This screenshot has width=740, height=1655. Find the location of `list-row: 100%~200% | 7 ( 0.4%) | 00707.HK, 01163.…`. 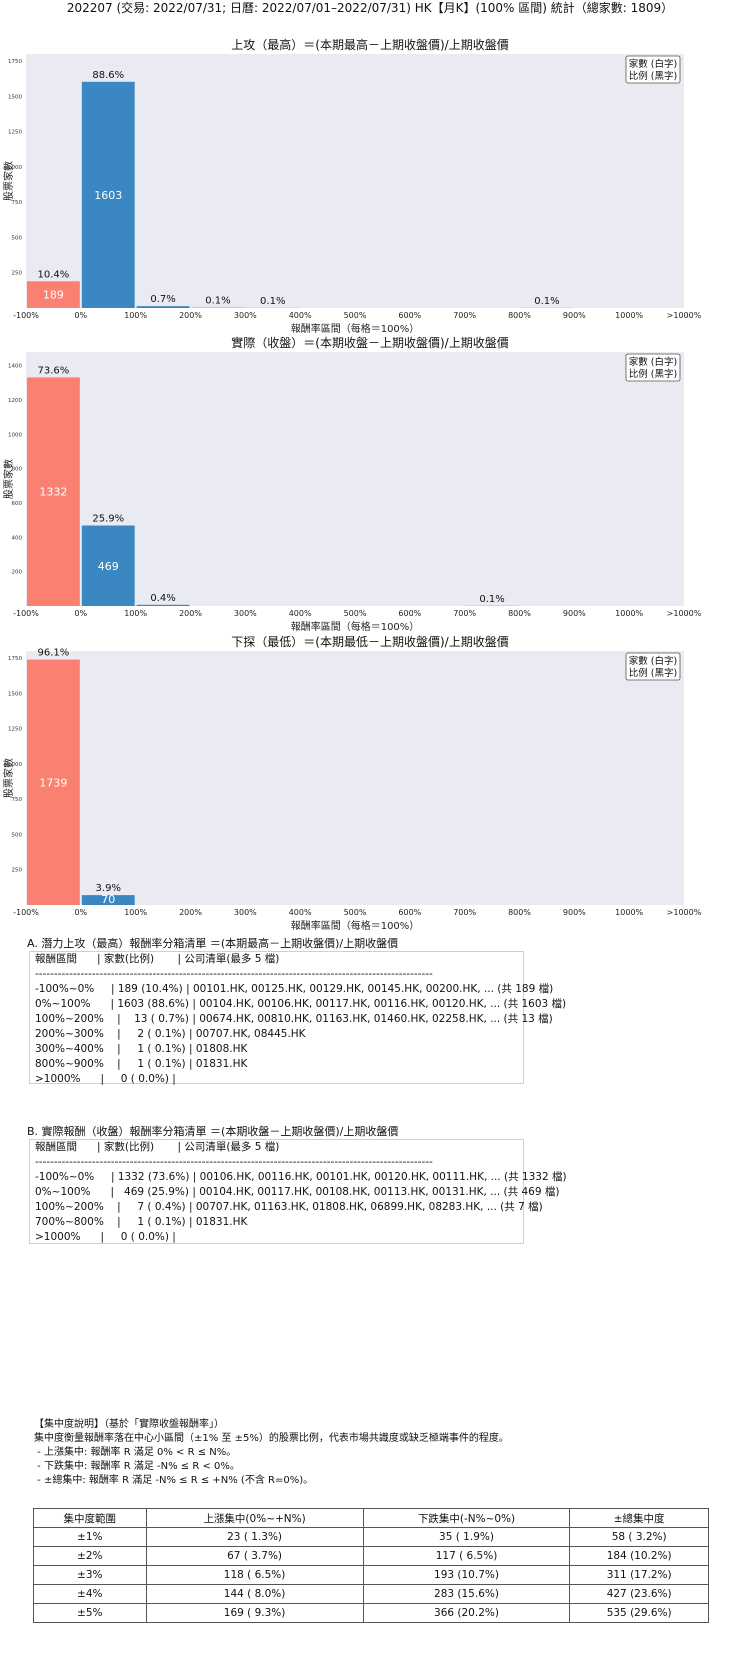

list-row: 100%~200% | 7 ( 0.4%) | 00707.HK, 01163.… is located at coordinates (289, 1207).